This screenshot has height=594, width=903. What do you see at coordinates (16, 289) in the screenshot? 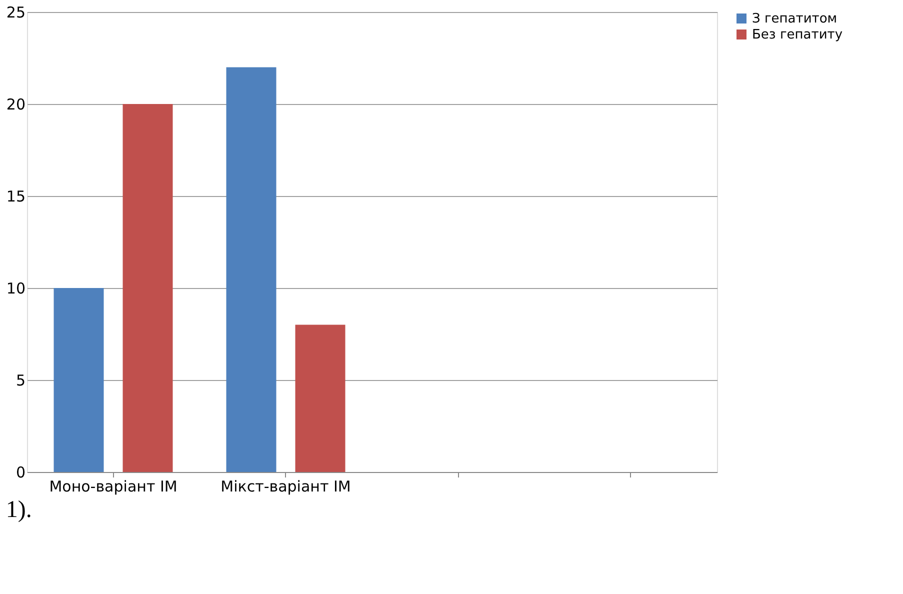
I see `y-tick-label: 10` at bounding box center [16, 289].